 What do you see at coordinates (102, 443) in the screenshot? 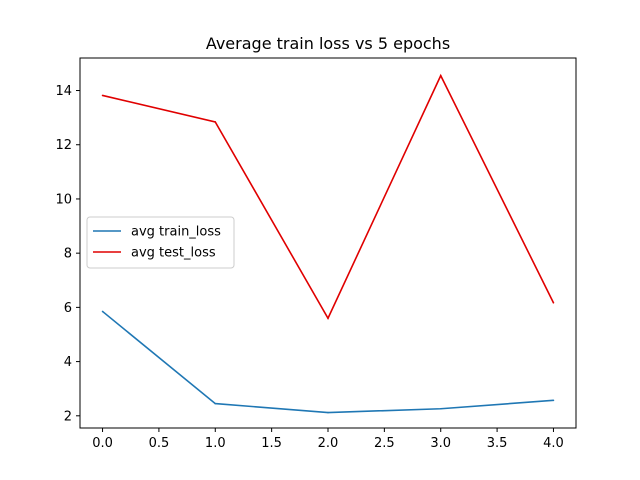
I see `x-tick-label: 0.0` at bounding box center [102, 443].